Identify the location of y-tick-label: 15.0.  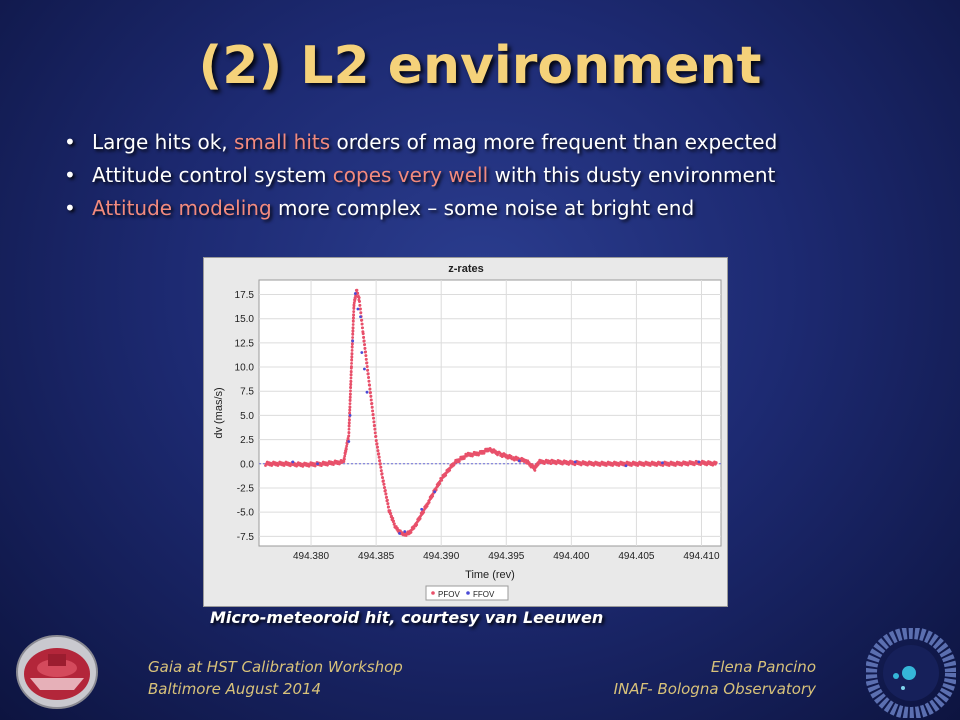
(245, 319).